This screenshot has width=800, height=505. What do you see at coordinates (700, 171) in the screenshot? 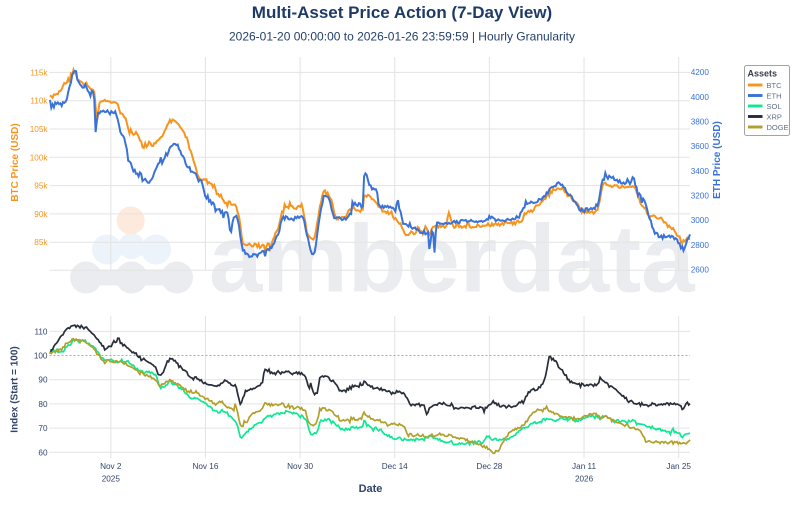
I see `svg-text: 3400` at bounding box center [700, 171].